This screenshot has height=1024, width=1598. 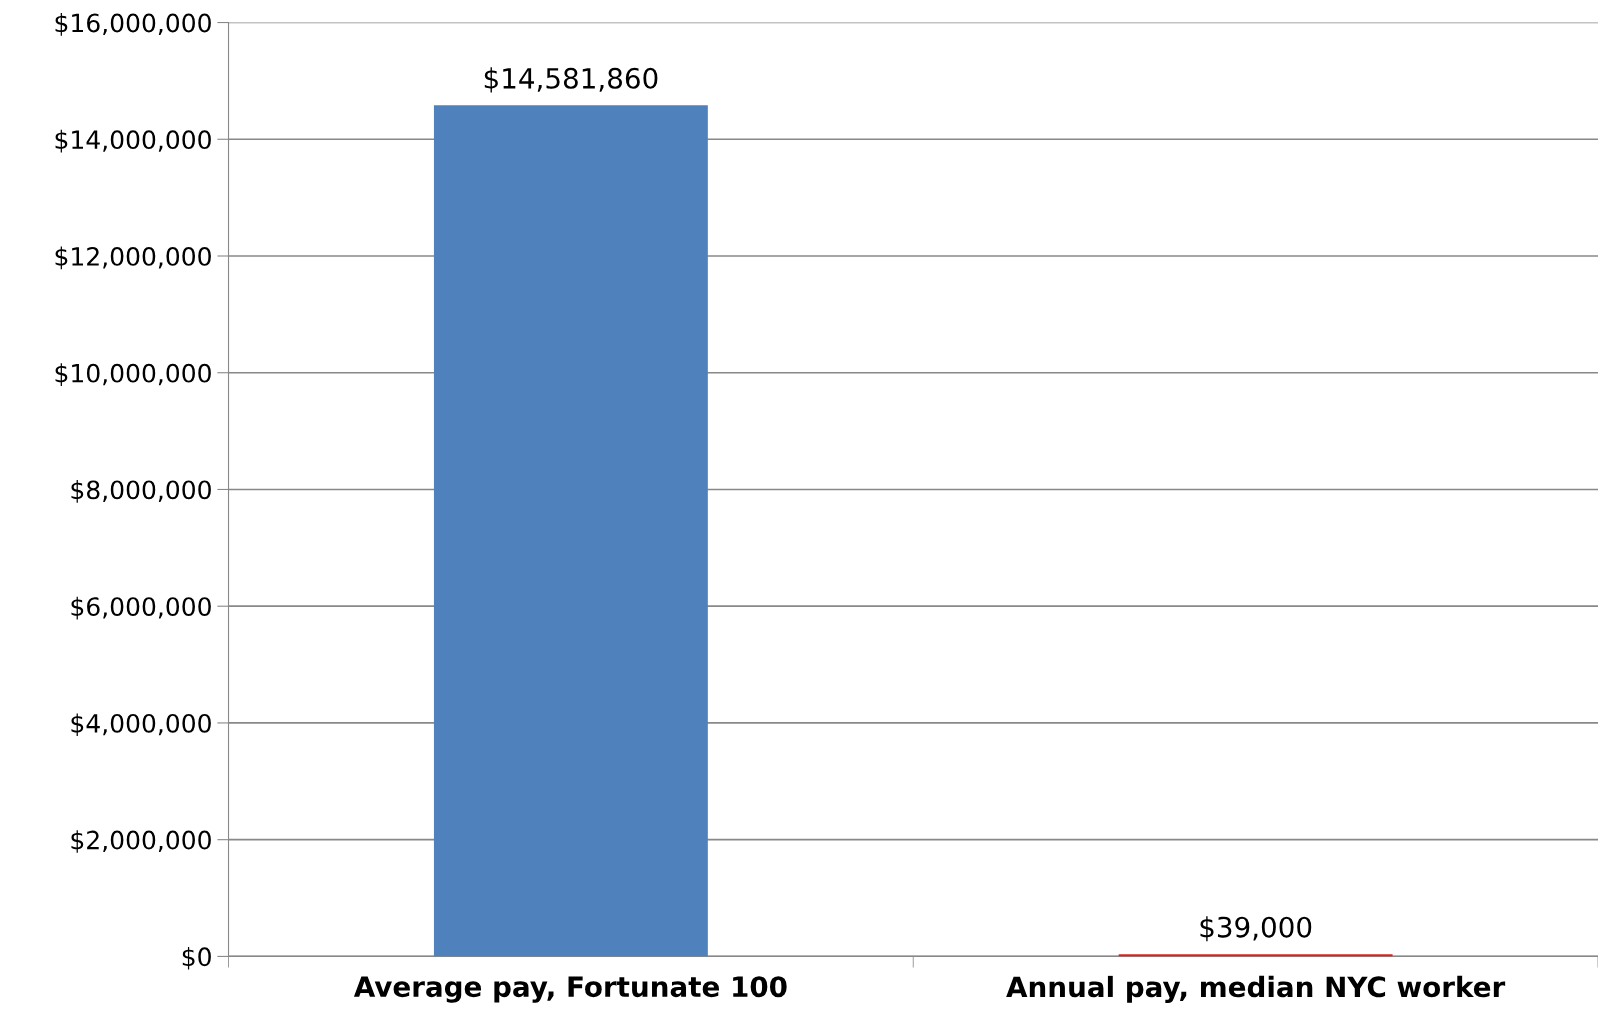 I want to click on y-tick-label: $10,000,000, so click(x=133, y=374).